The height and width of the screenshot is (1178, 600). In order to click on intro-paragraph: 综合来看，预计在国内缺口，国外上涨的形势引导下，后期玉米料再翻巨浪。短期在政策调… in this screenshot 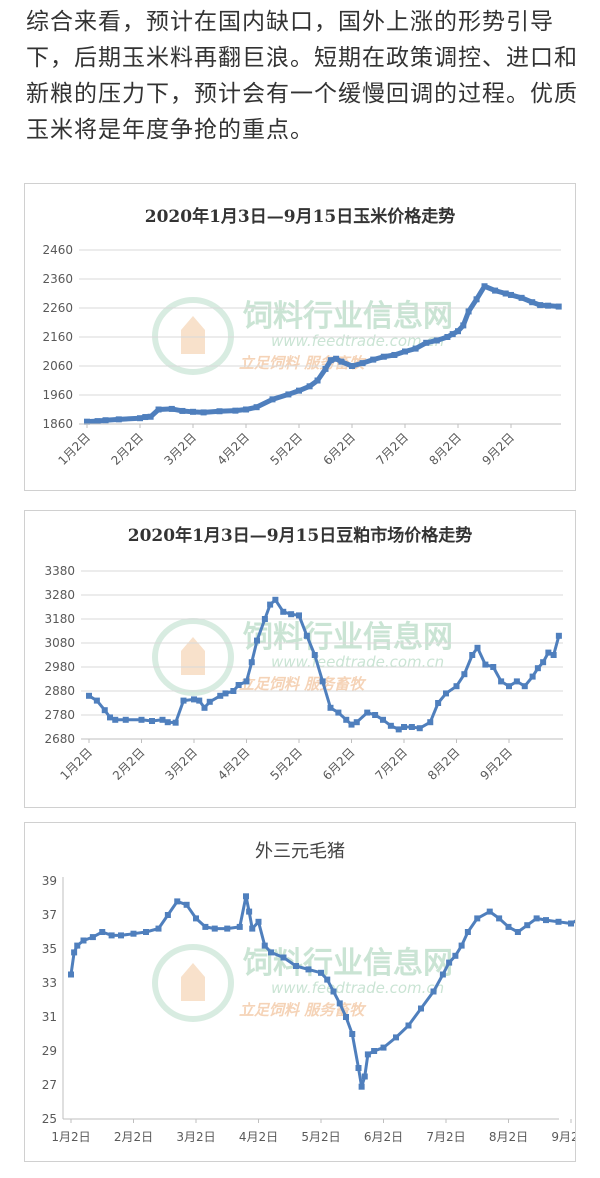, I will do `click(302, 76)`.